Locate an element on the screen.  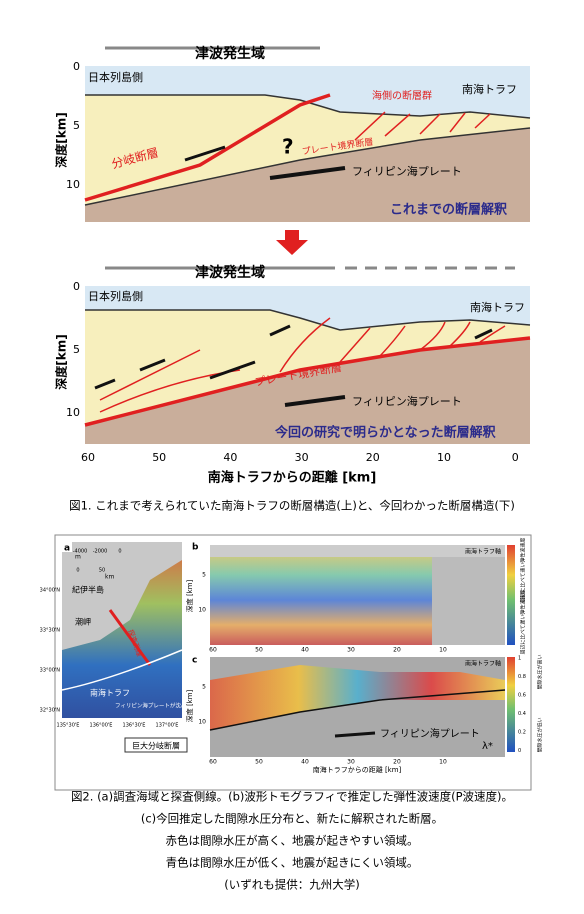
colorbar-tick: 0.8 is located at coordinates (522, 677).